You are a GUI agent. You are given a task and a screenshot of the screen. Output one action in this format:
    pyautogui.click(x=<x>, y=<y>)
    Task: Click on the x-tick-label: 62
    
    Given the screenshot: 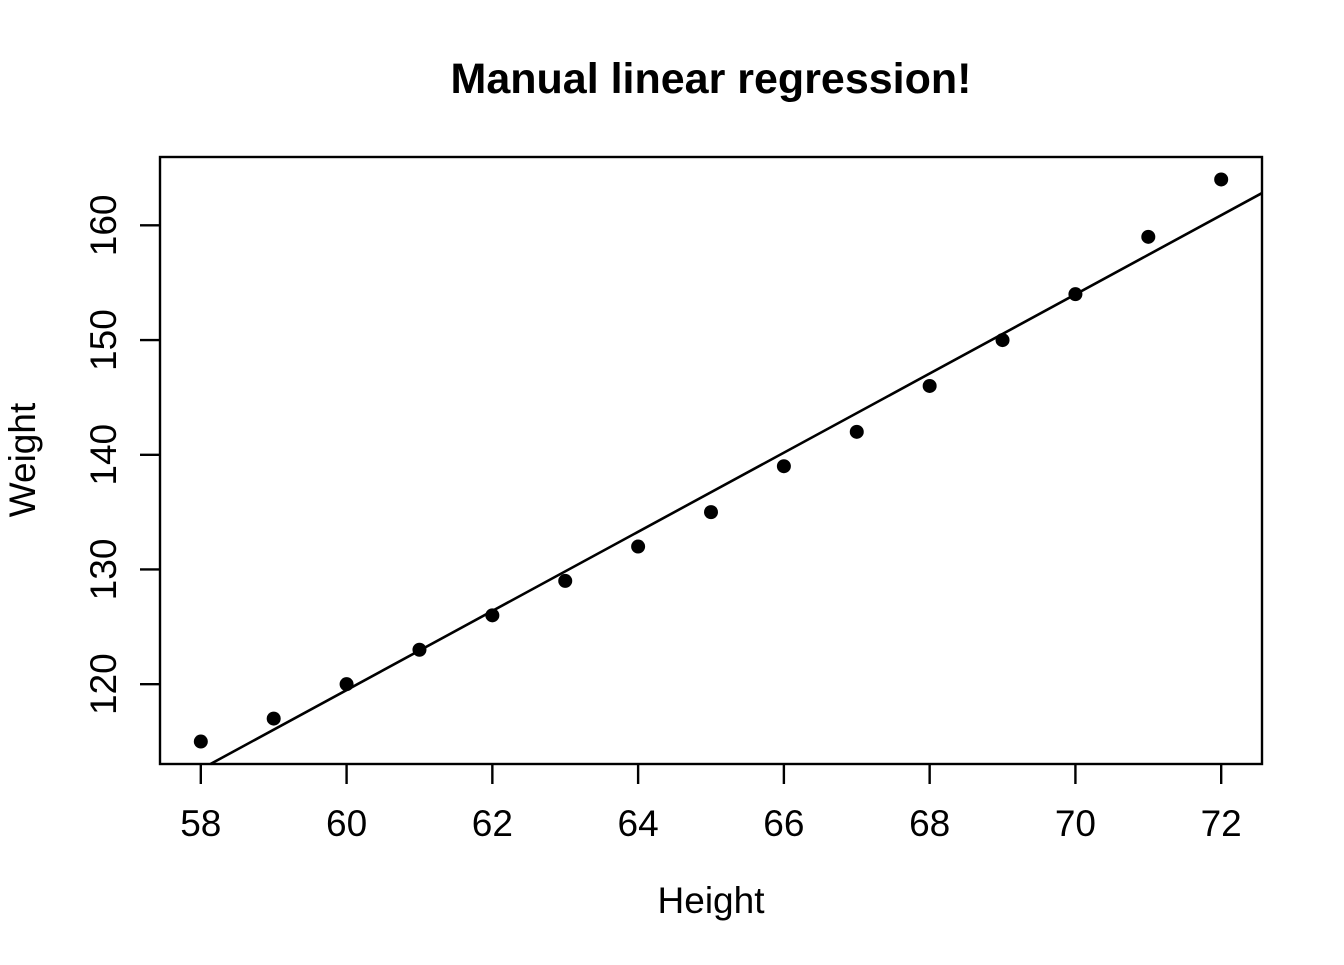 What is the action you would take?
    pyautogui.click(x=492, y=823)
    